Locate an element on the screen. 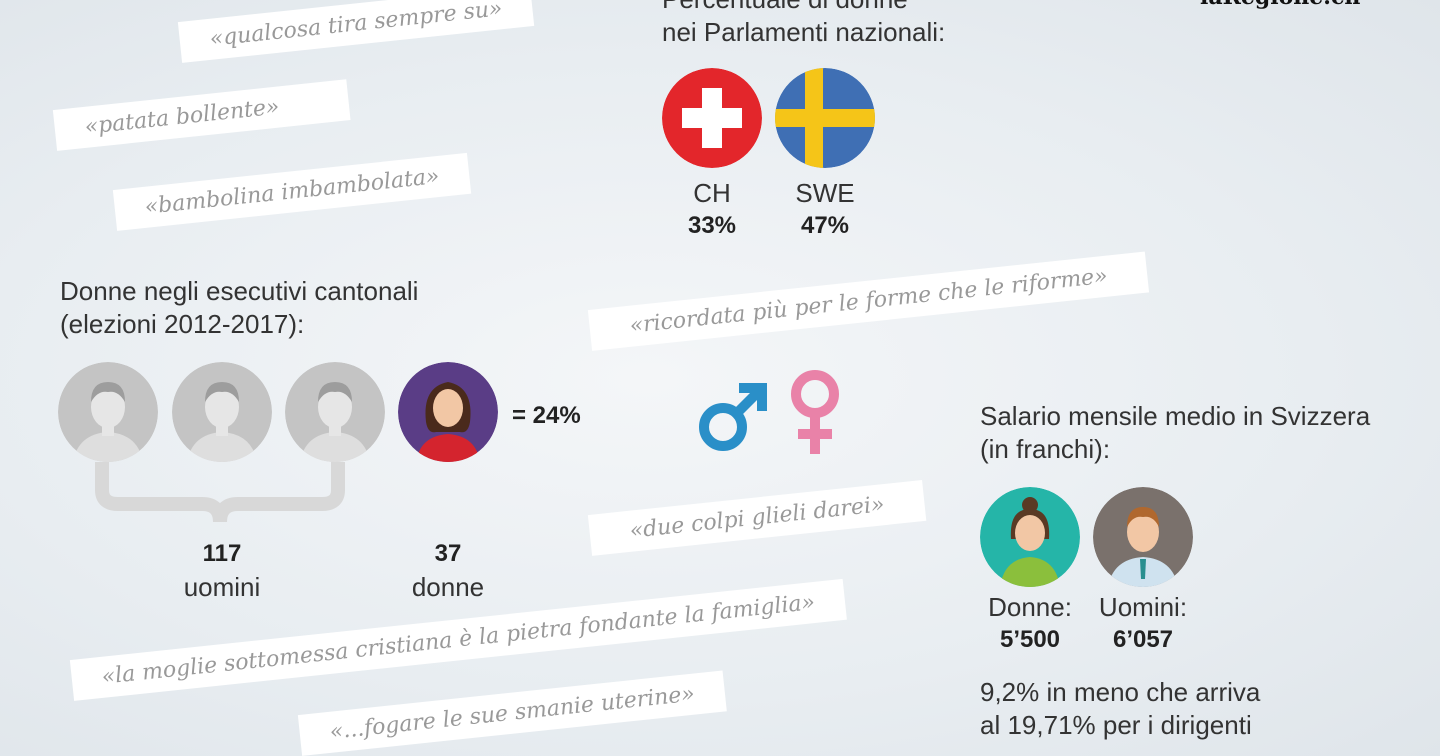  salary-women-value: 5’500 is located at coordinates (1030, 639).